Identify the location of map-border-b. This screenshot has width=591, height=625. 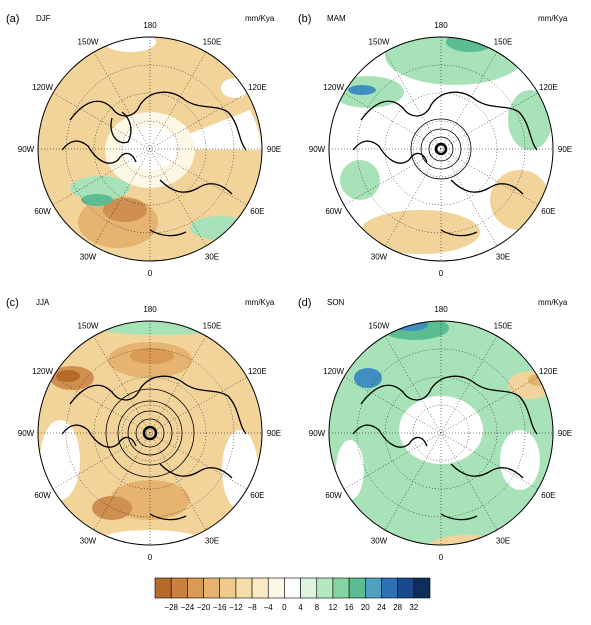
(441, 149).